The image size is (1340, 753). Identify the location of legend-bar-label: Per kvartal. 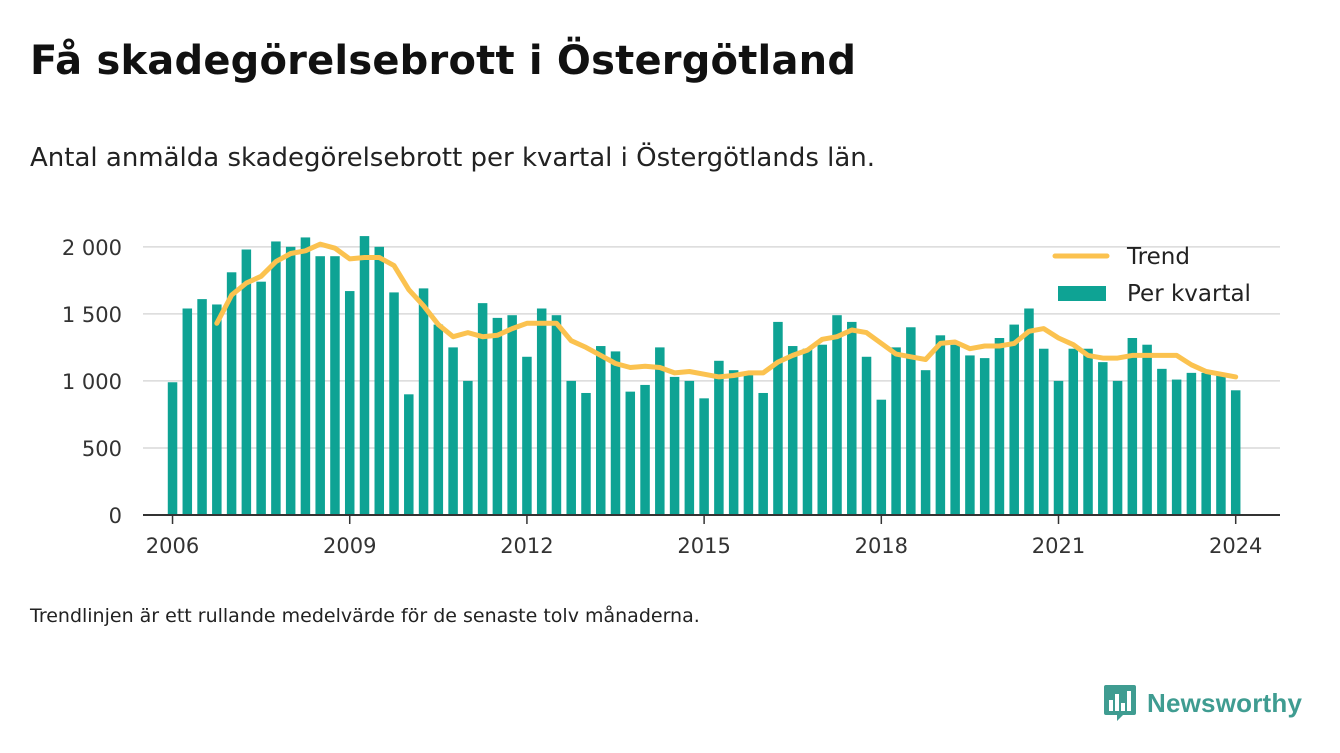
(1189, 294).